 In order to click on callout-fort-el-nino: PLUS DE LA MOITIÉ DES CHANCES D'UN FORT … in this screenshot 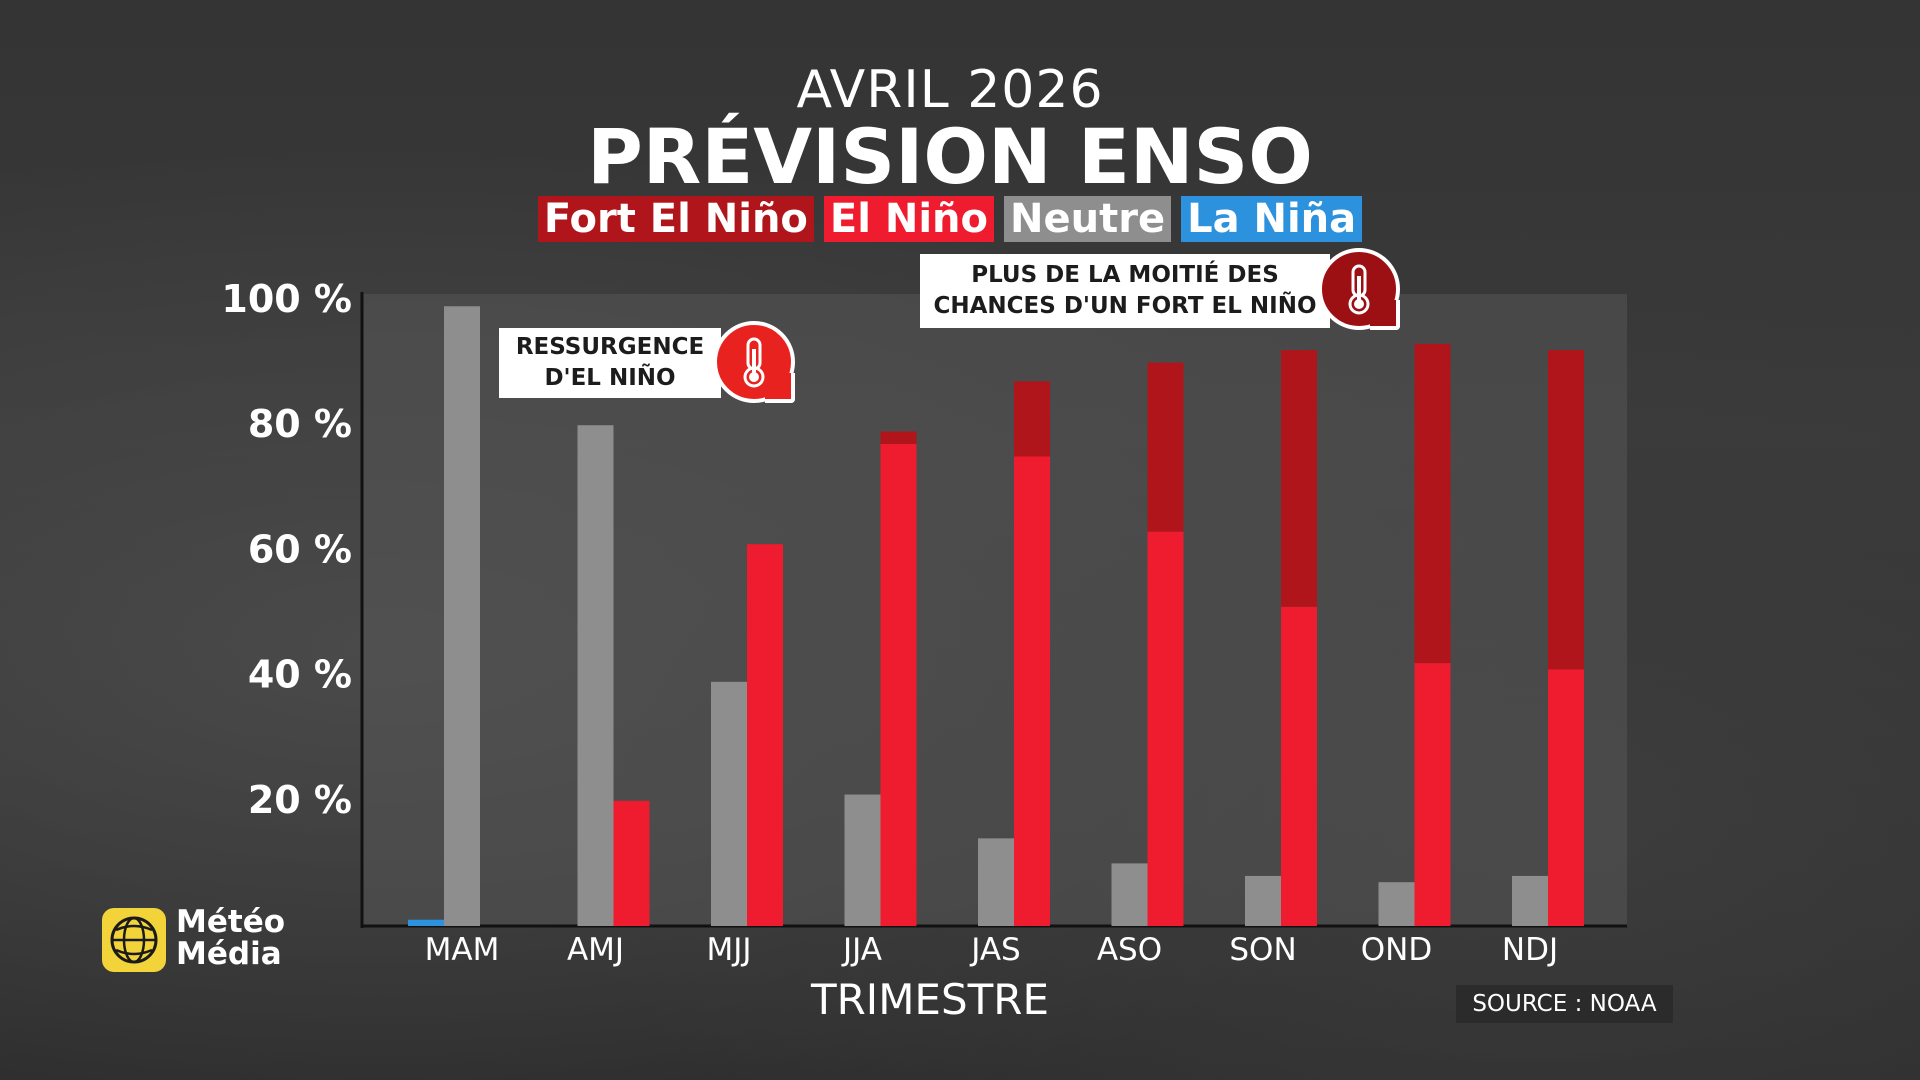, I will do `click(1125, 291)`.